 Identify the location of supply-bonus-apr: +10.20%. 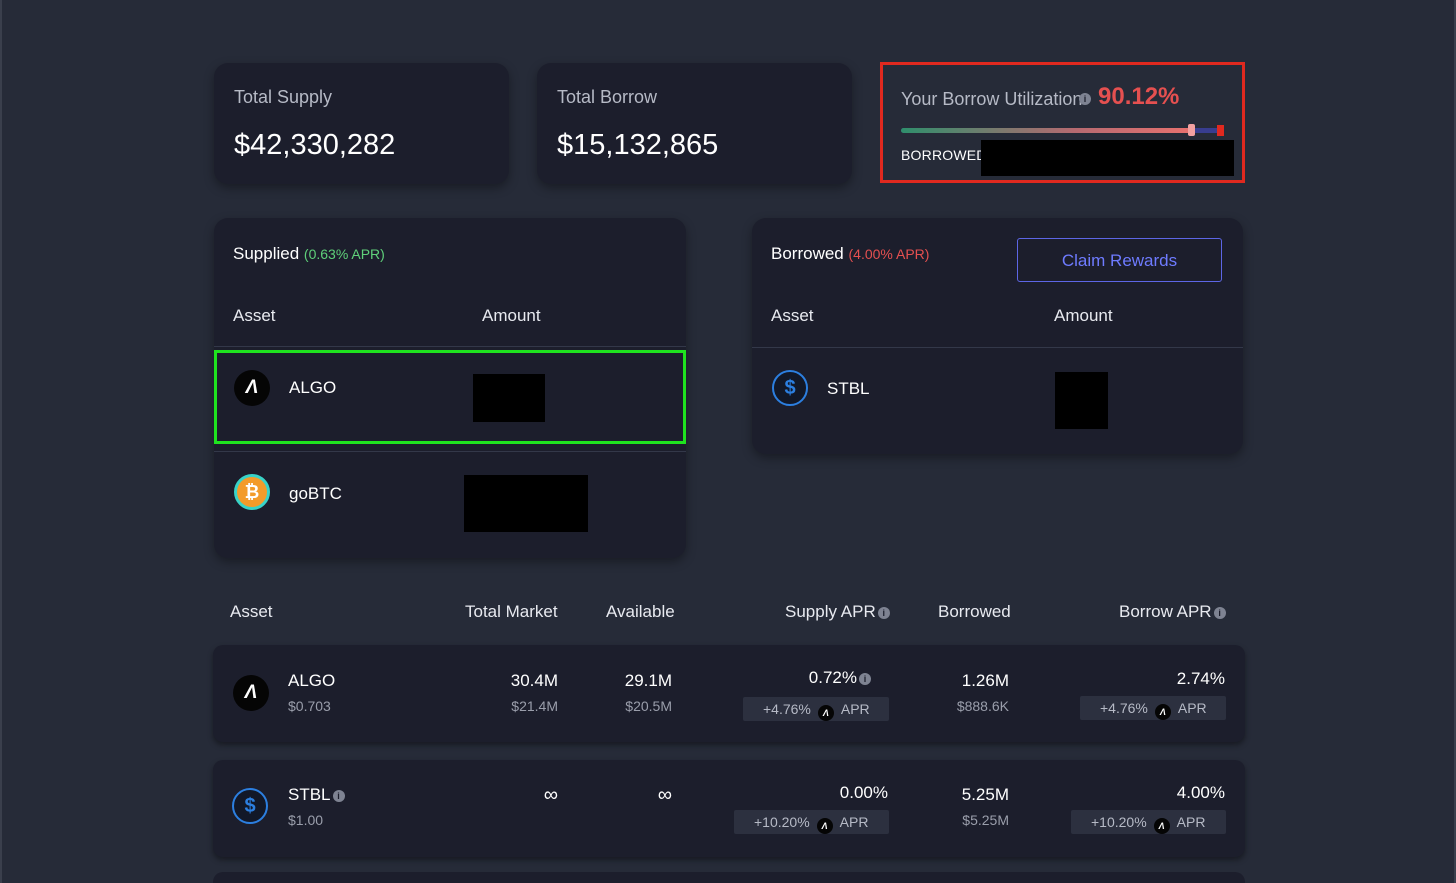
(782, 822).